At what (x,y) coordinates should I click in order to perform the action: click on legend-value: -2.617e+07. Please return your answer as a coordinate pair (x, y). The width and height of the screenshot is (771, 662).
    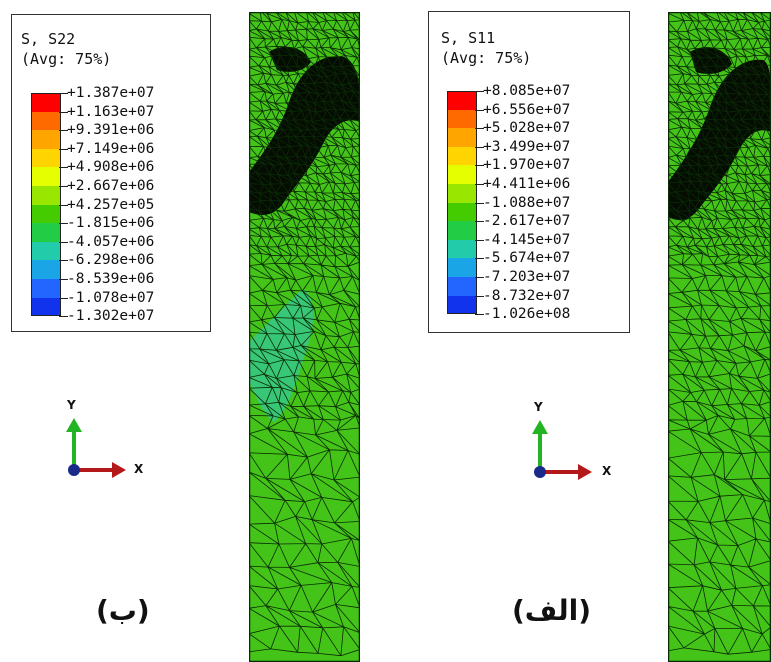
    Looking at the image, I should click on (527, 221).